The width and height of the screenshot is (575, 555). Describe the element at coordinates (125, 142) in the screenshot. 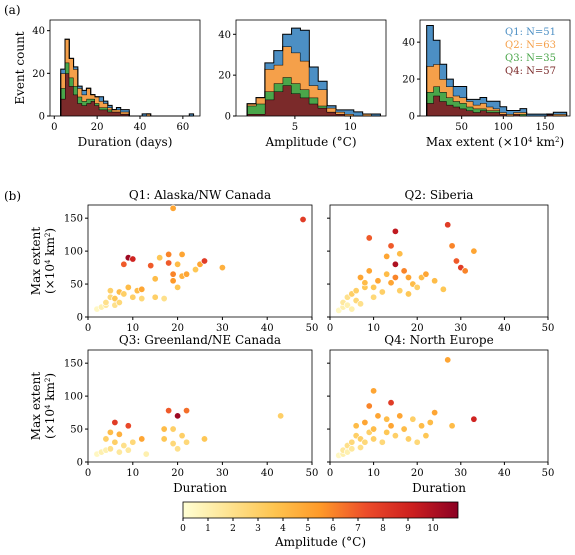

I see `x-axis-label: Duration (days)` at that location.